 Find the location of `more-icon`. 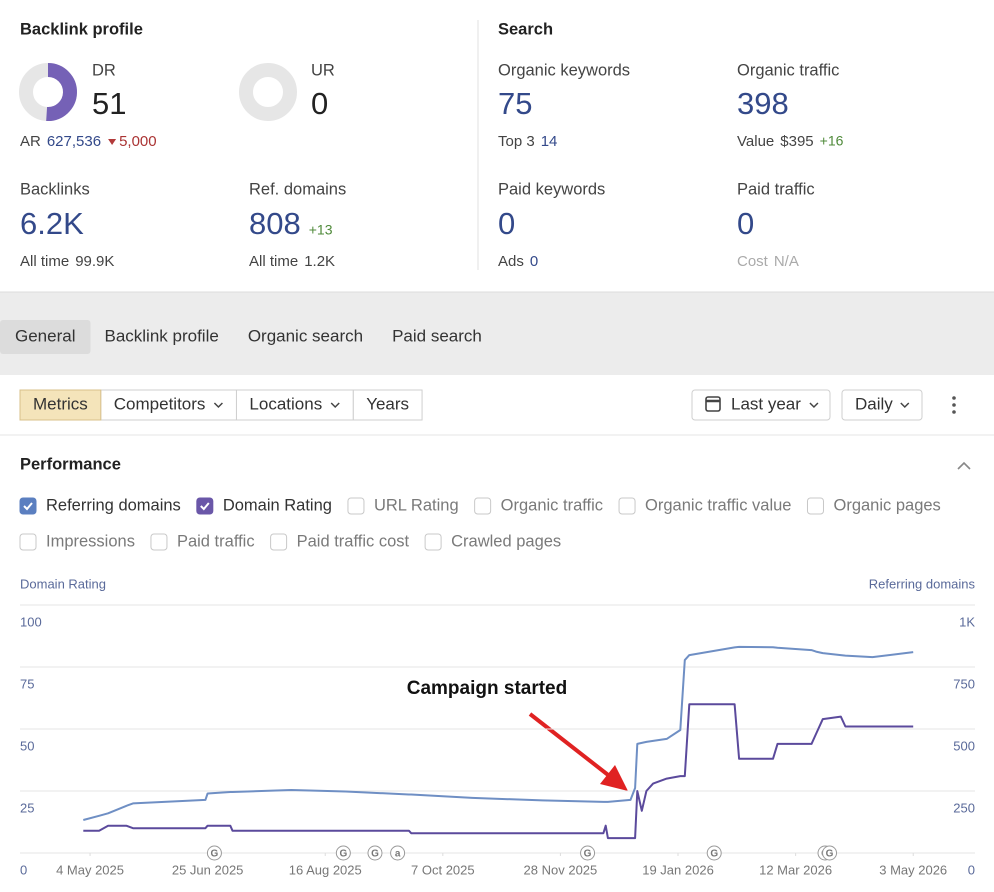

more-icon is located at coordinates (954, 405).